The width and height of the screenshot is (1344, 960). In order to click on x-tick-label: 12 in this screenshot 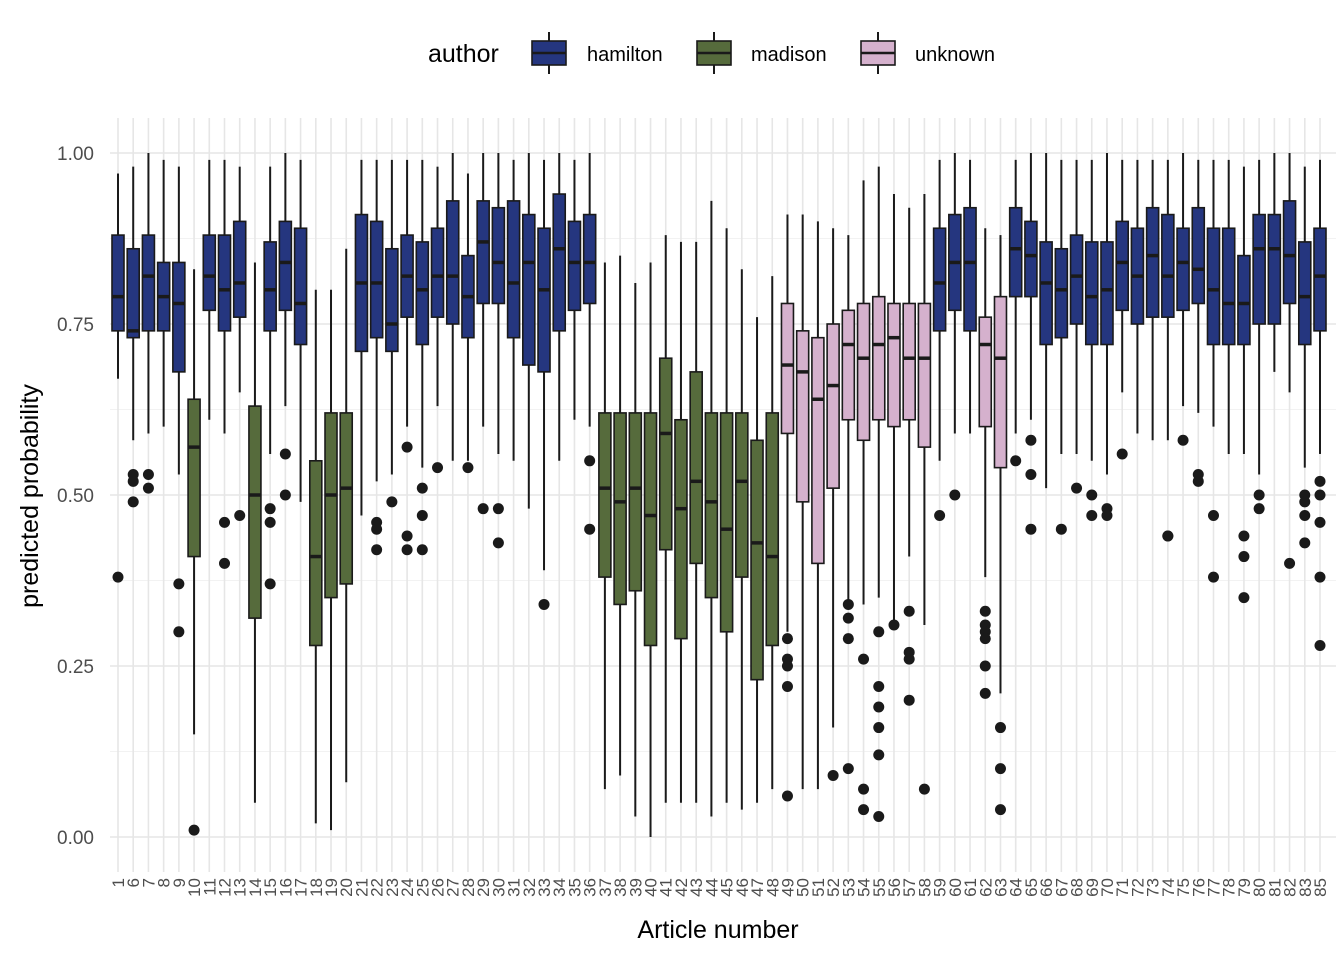, I will do `click(225, 887)`.